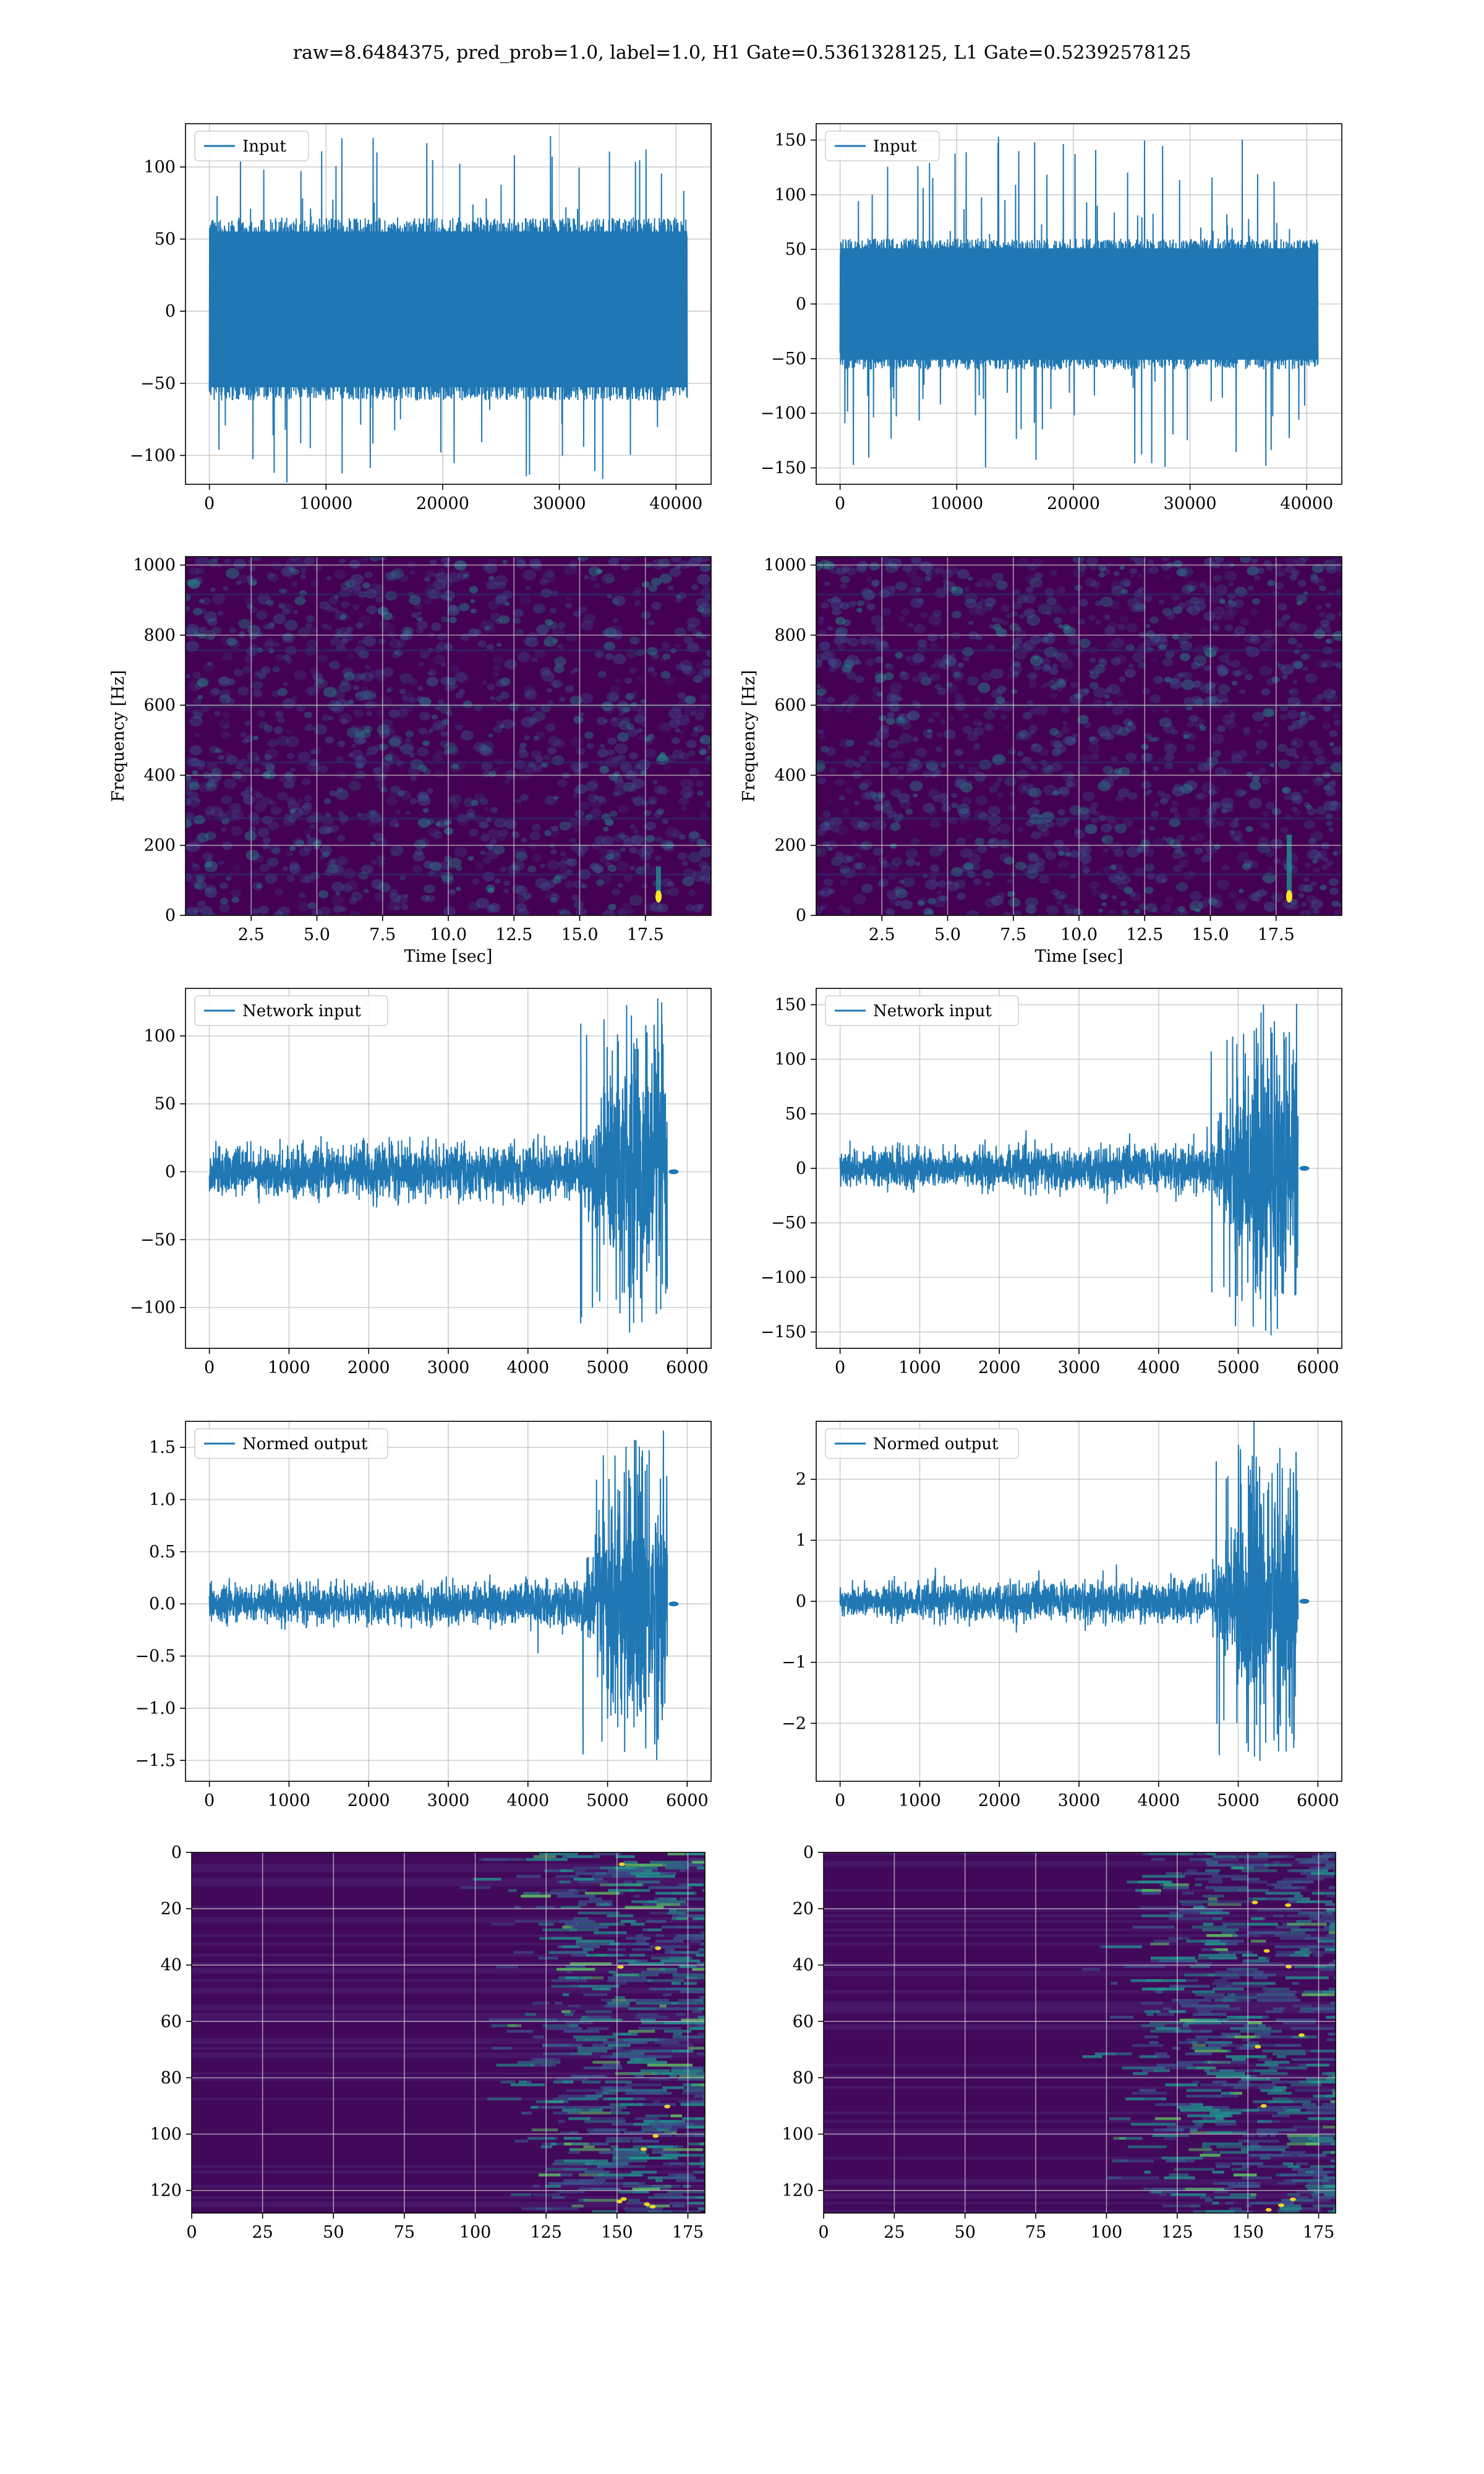 The image size is (1484, 2474). Describe the element at coordinates (1318, 1367) in the screenshot. I see `x-tick-label: 6000` at that location.